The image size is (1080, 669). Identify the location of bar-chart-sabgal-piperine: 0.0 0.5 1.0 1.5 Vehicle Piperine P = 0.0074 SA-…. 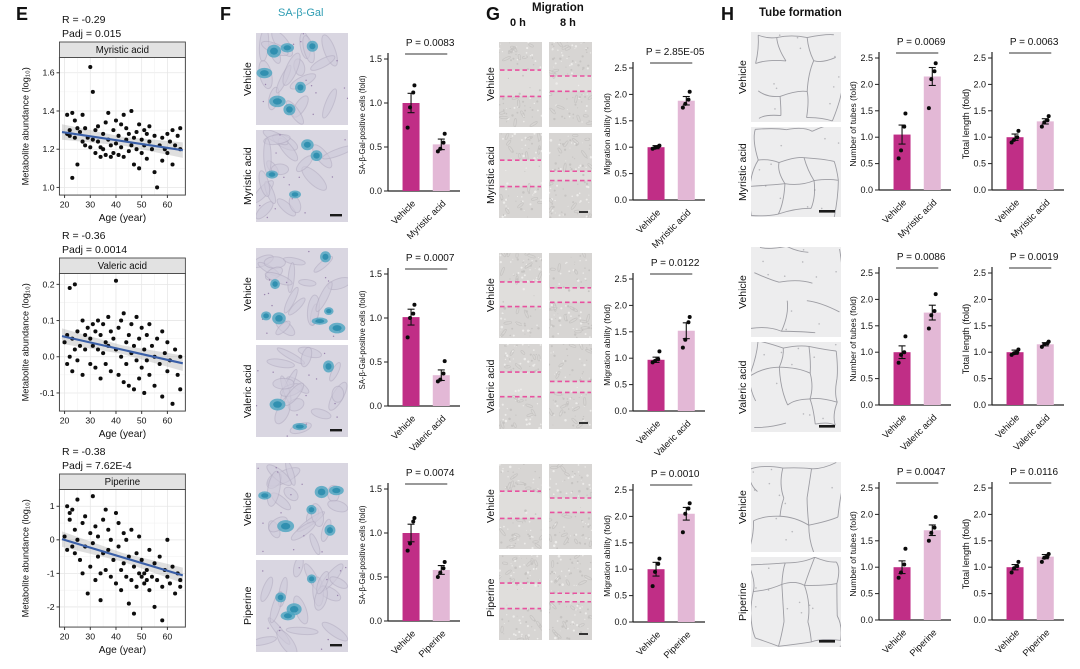
(409, 563).